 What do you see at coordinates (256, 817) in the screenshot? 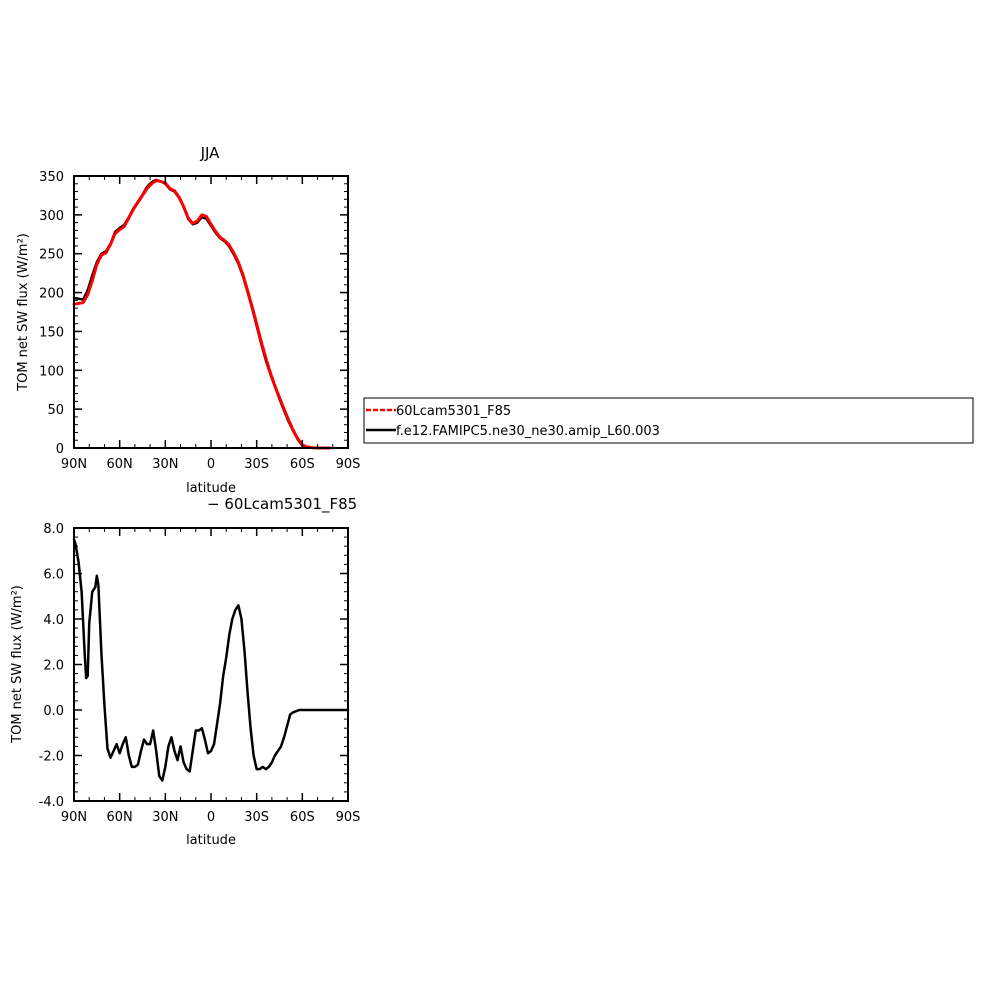
I see `bottom-x-tick-label: 30S` at bounding box center [256, 817].